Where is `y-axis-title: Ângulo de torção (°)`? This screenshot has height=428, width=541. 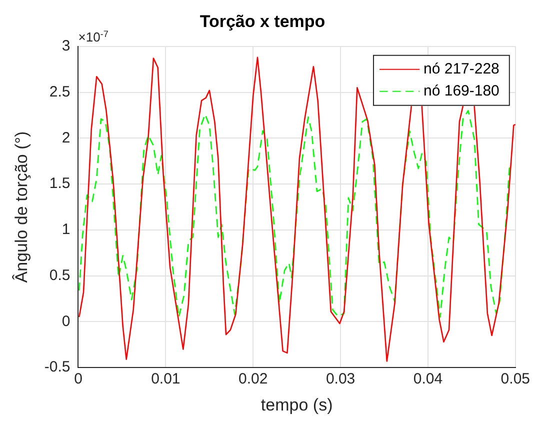 y-axis-title: Ângulo de torção (°) is located at coordinates (21, 207).